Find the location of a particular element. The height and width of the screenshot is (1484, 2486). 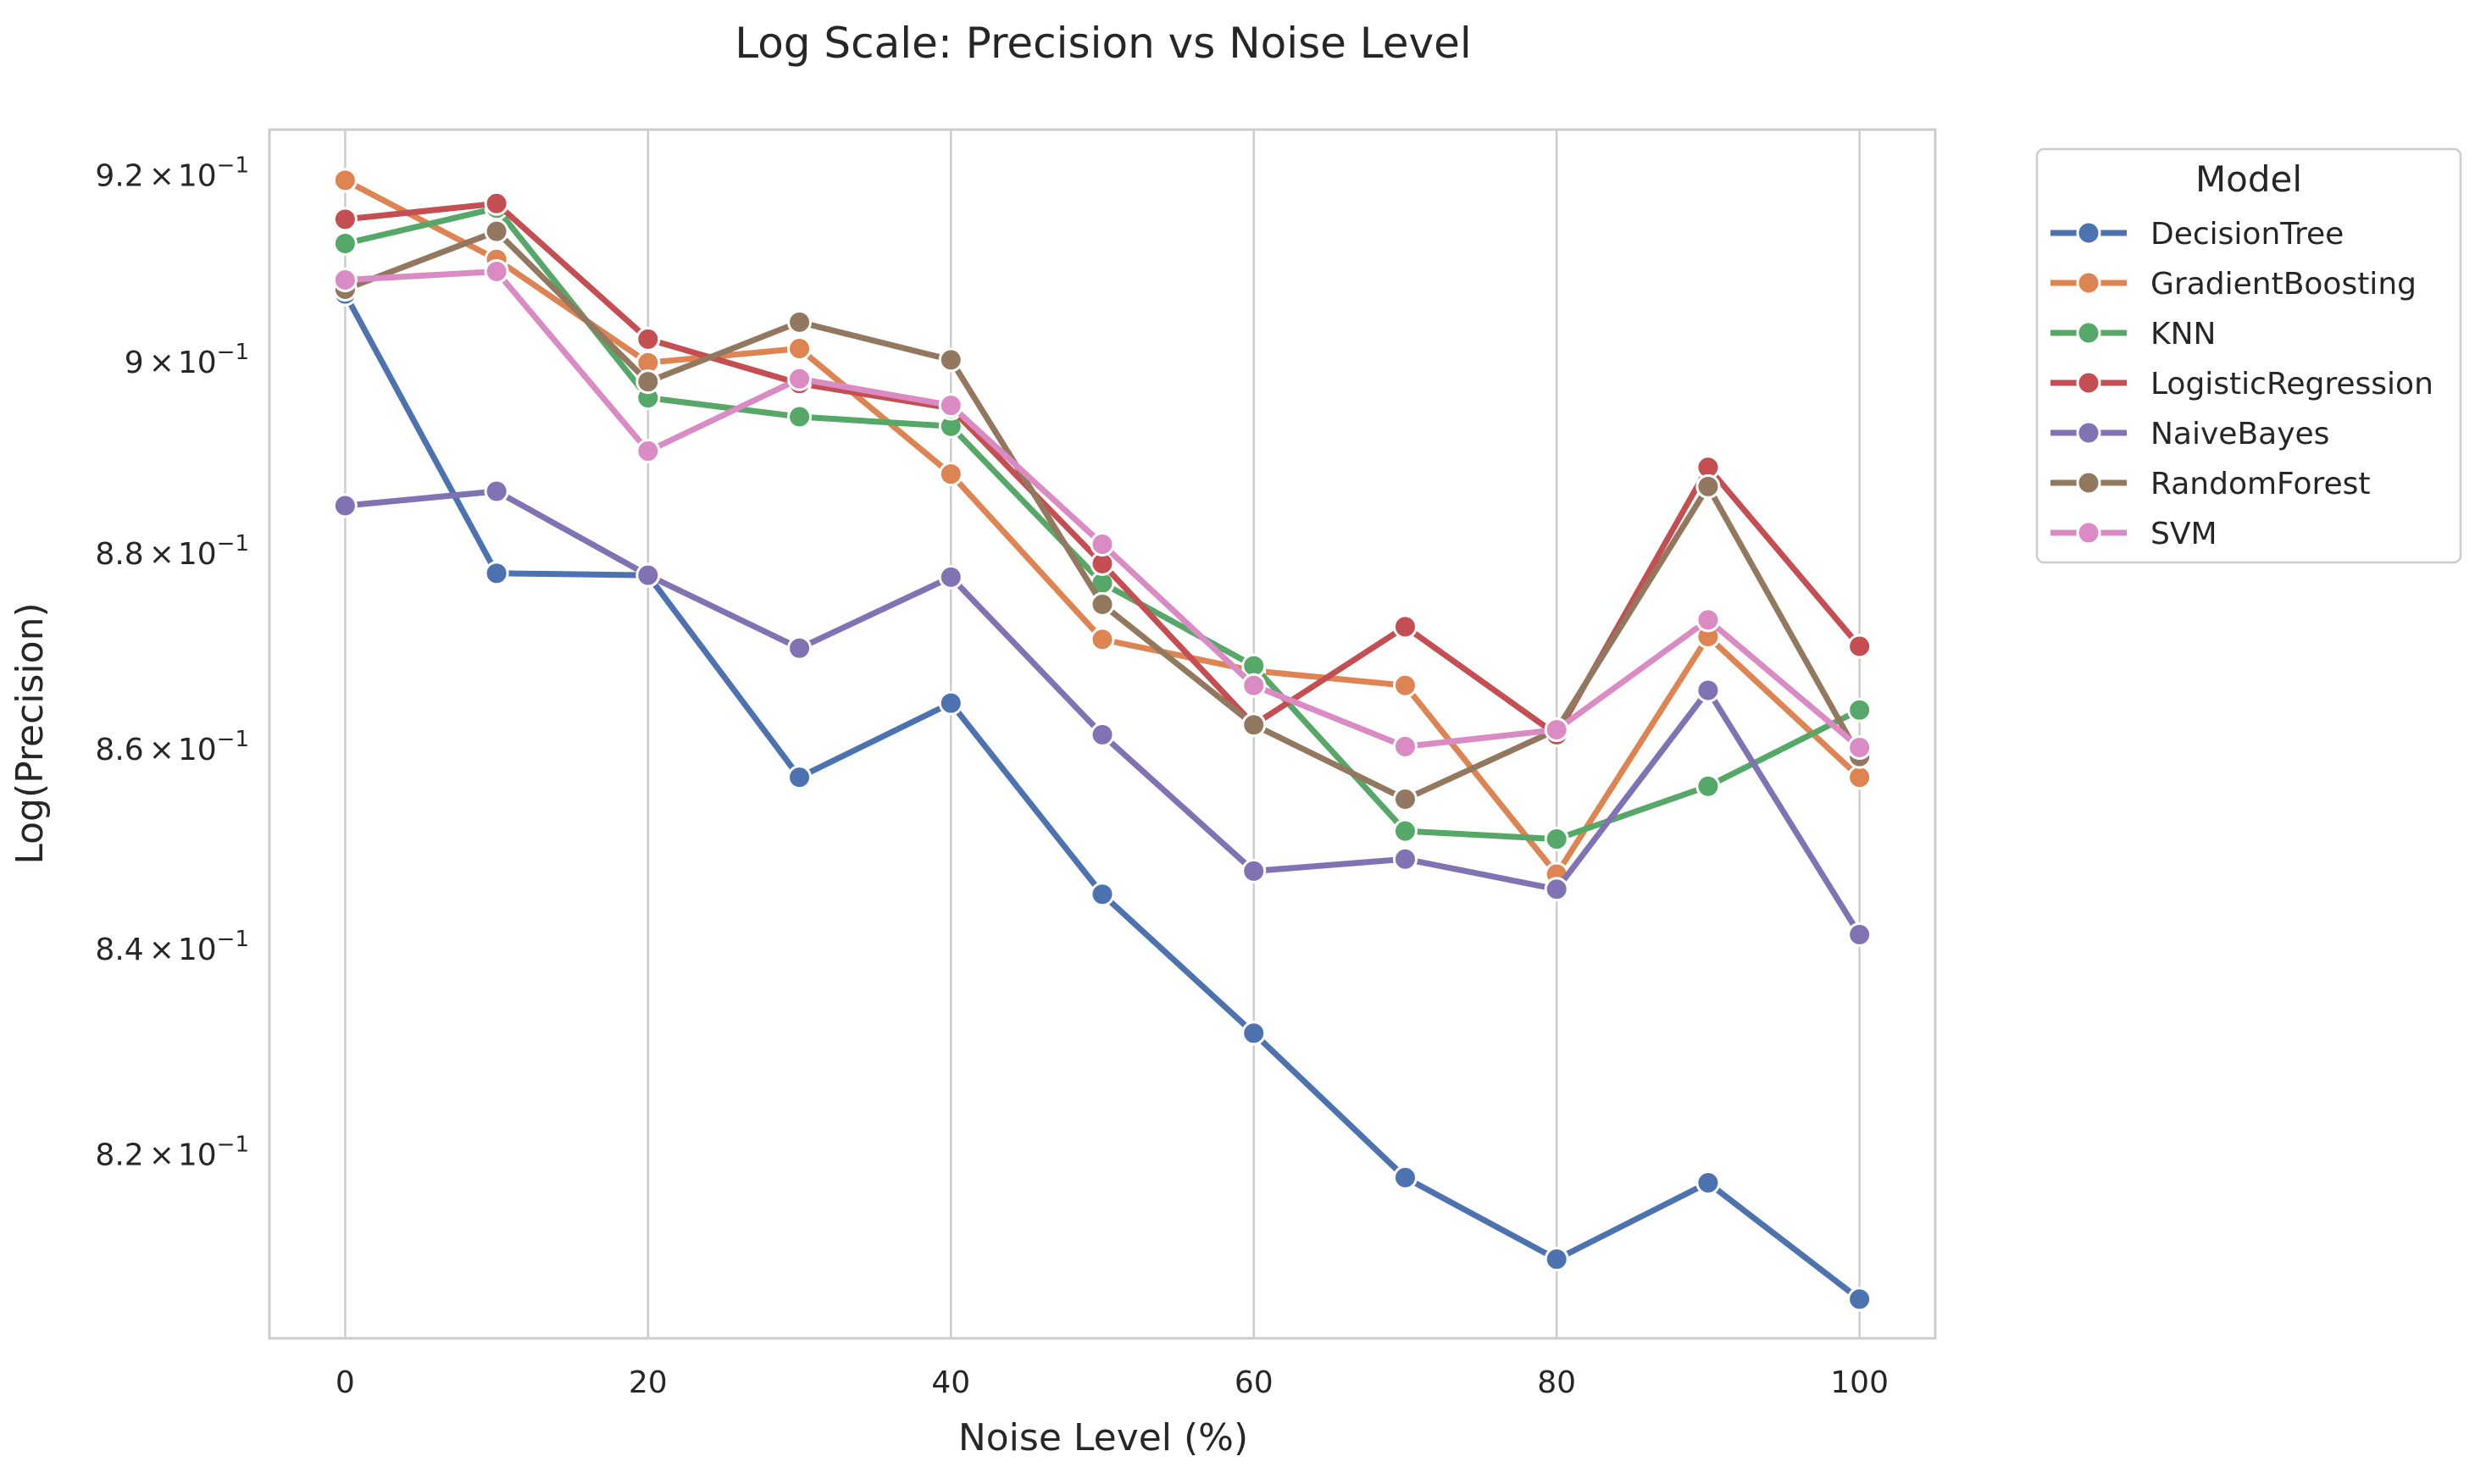

legend-item: NaiveBayes is located at coordinates (2189, 434).